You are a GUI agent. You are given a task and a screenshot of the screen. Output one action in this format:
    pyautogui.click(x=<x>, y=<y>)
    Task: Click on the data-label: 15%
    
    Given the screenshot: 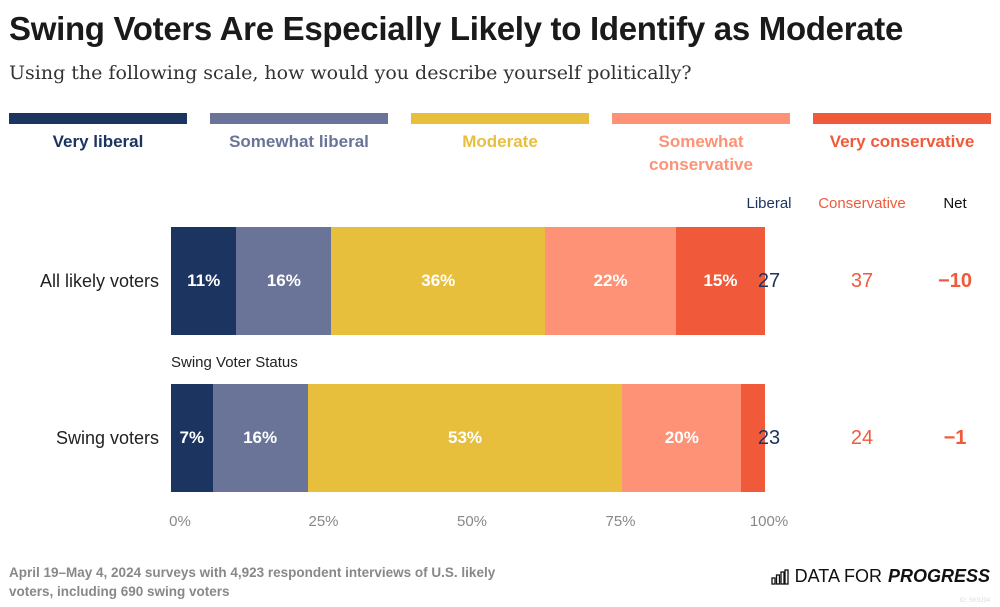 What is the action you would take?
    pyautogui.click(x=720, y=280)
    